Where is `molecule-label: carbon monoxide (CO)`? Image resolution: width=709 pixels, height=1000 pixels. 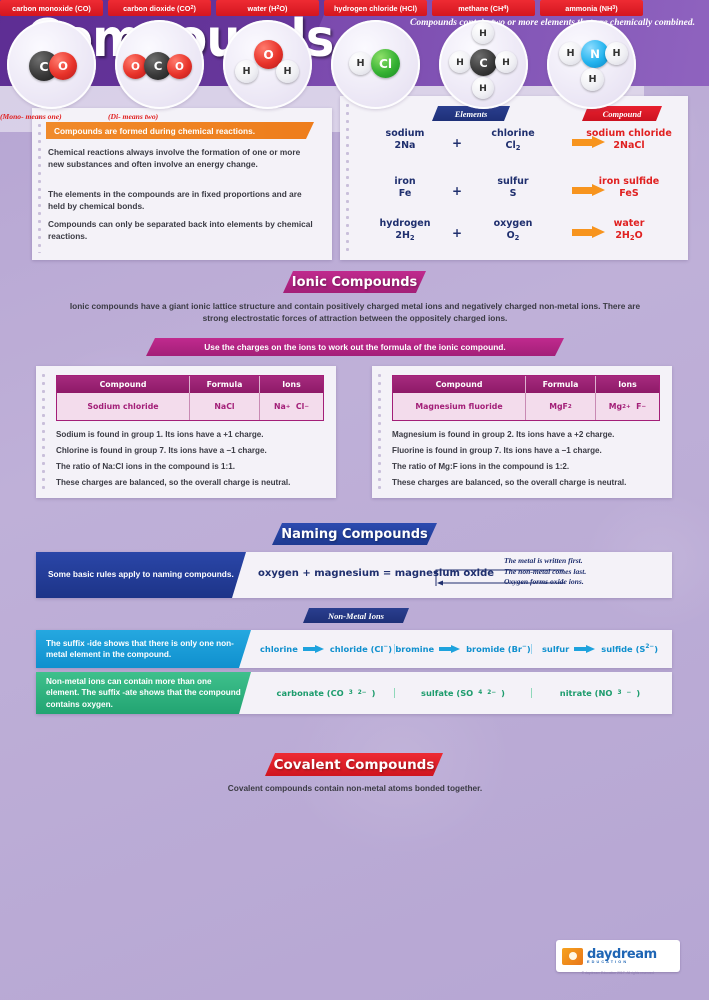
molecule-label: carbon monoxide (CO) is located at coordinates (51, 8).